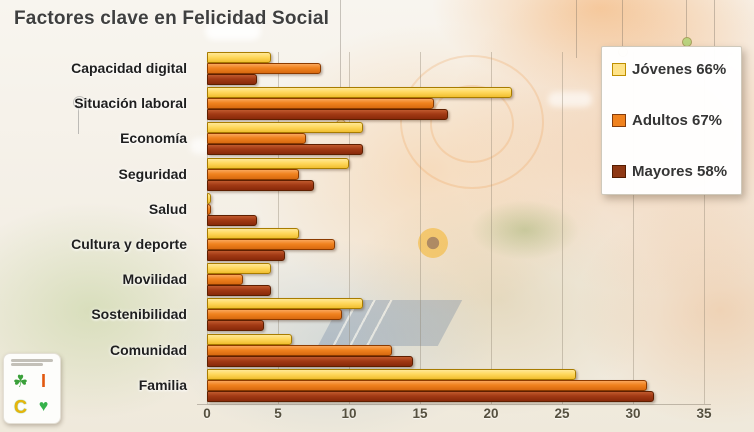  What do you see at coordinates (20, 381) in the screenshot?
I see `clover-icon: ☘` at bounding box center [20, 381].